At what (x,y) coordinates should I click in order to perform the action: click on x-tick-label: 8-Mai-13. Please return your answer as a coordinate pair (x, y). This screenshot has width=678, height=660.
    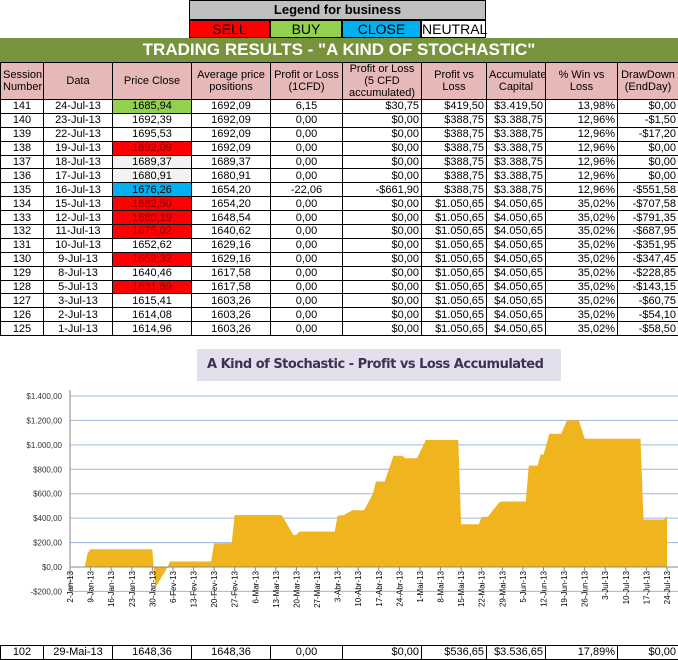
    Looking at the image, I should click on (441, 586).